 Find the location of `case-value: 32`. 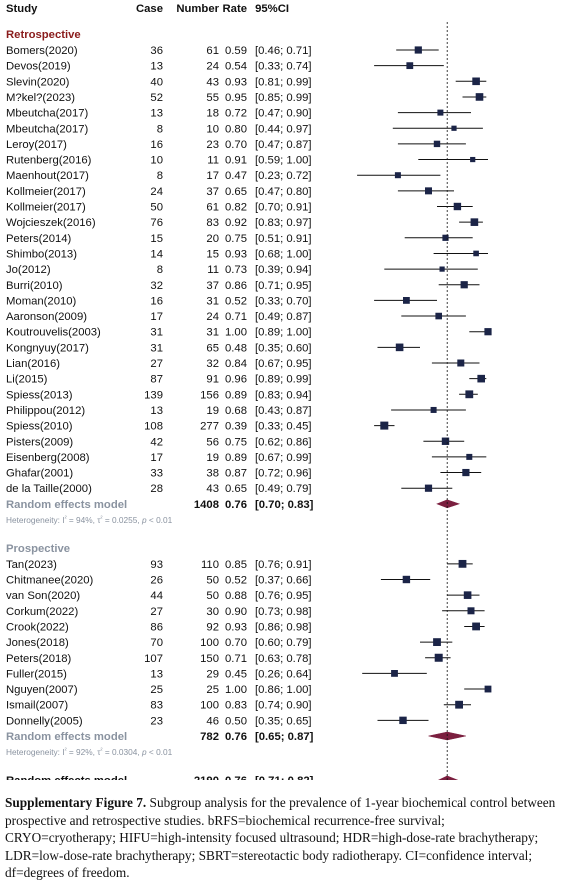

case-value: 32 is located at coordinates (156, 286).